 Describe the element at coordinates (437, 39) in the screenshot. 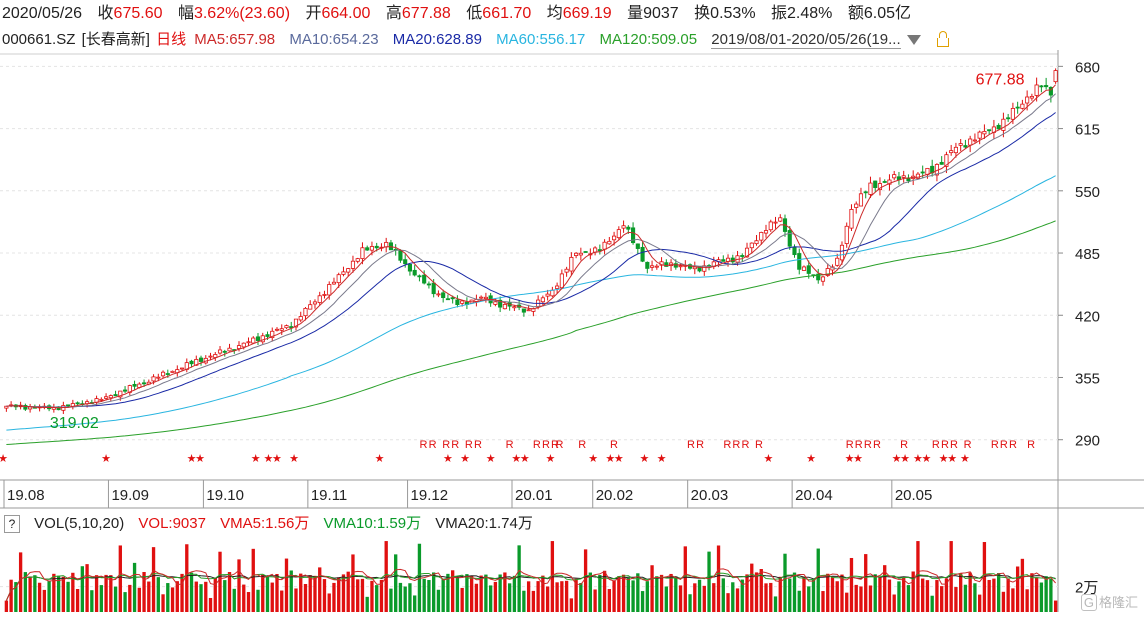

I see `ma20-legend: MA20:628.89` at that location.